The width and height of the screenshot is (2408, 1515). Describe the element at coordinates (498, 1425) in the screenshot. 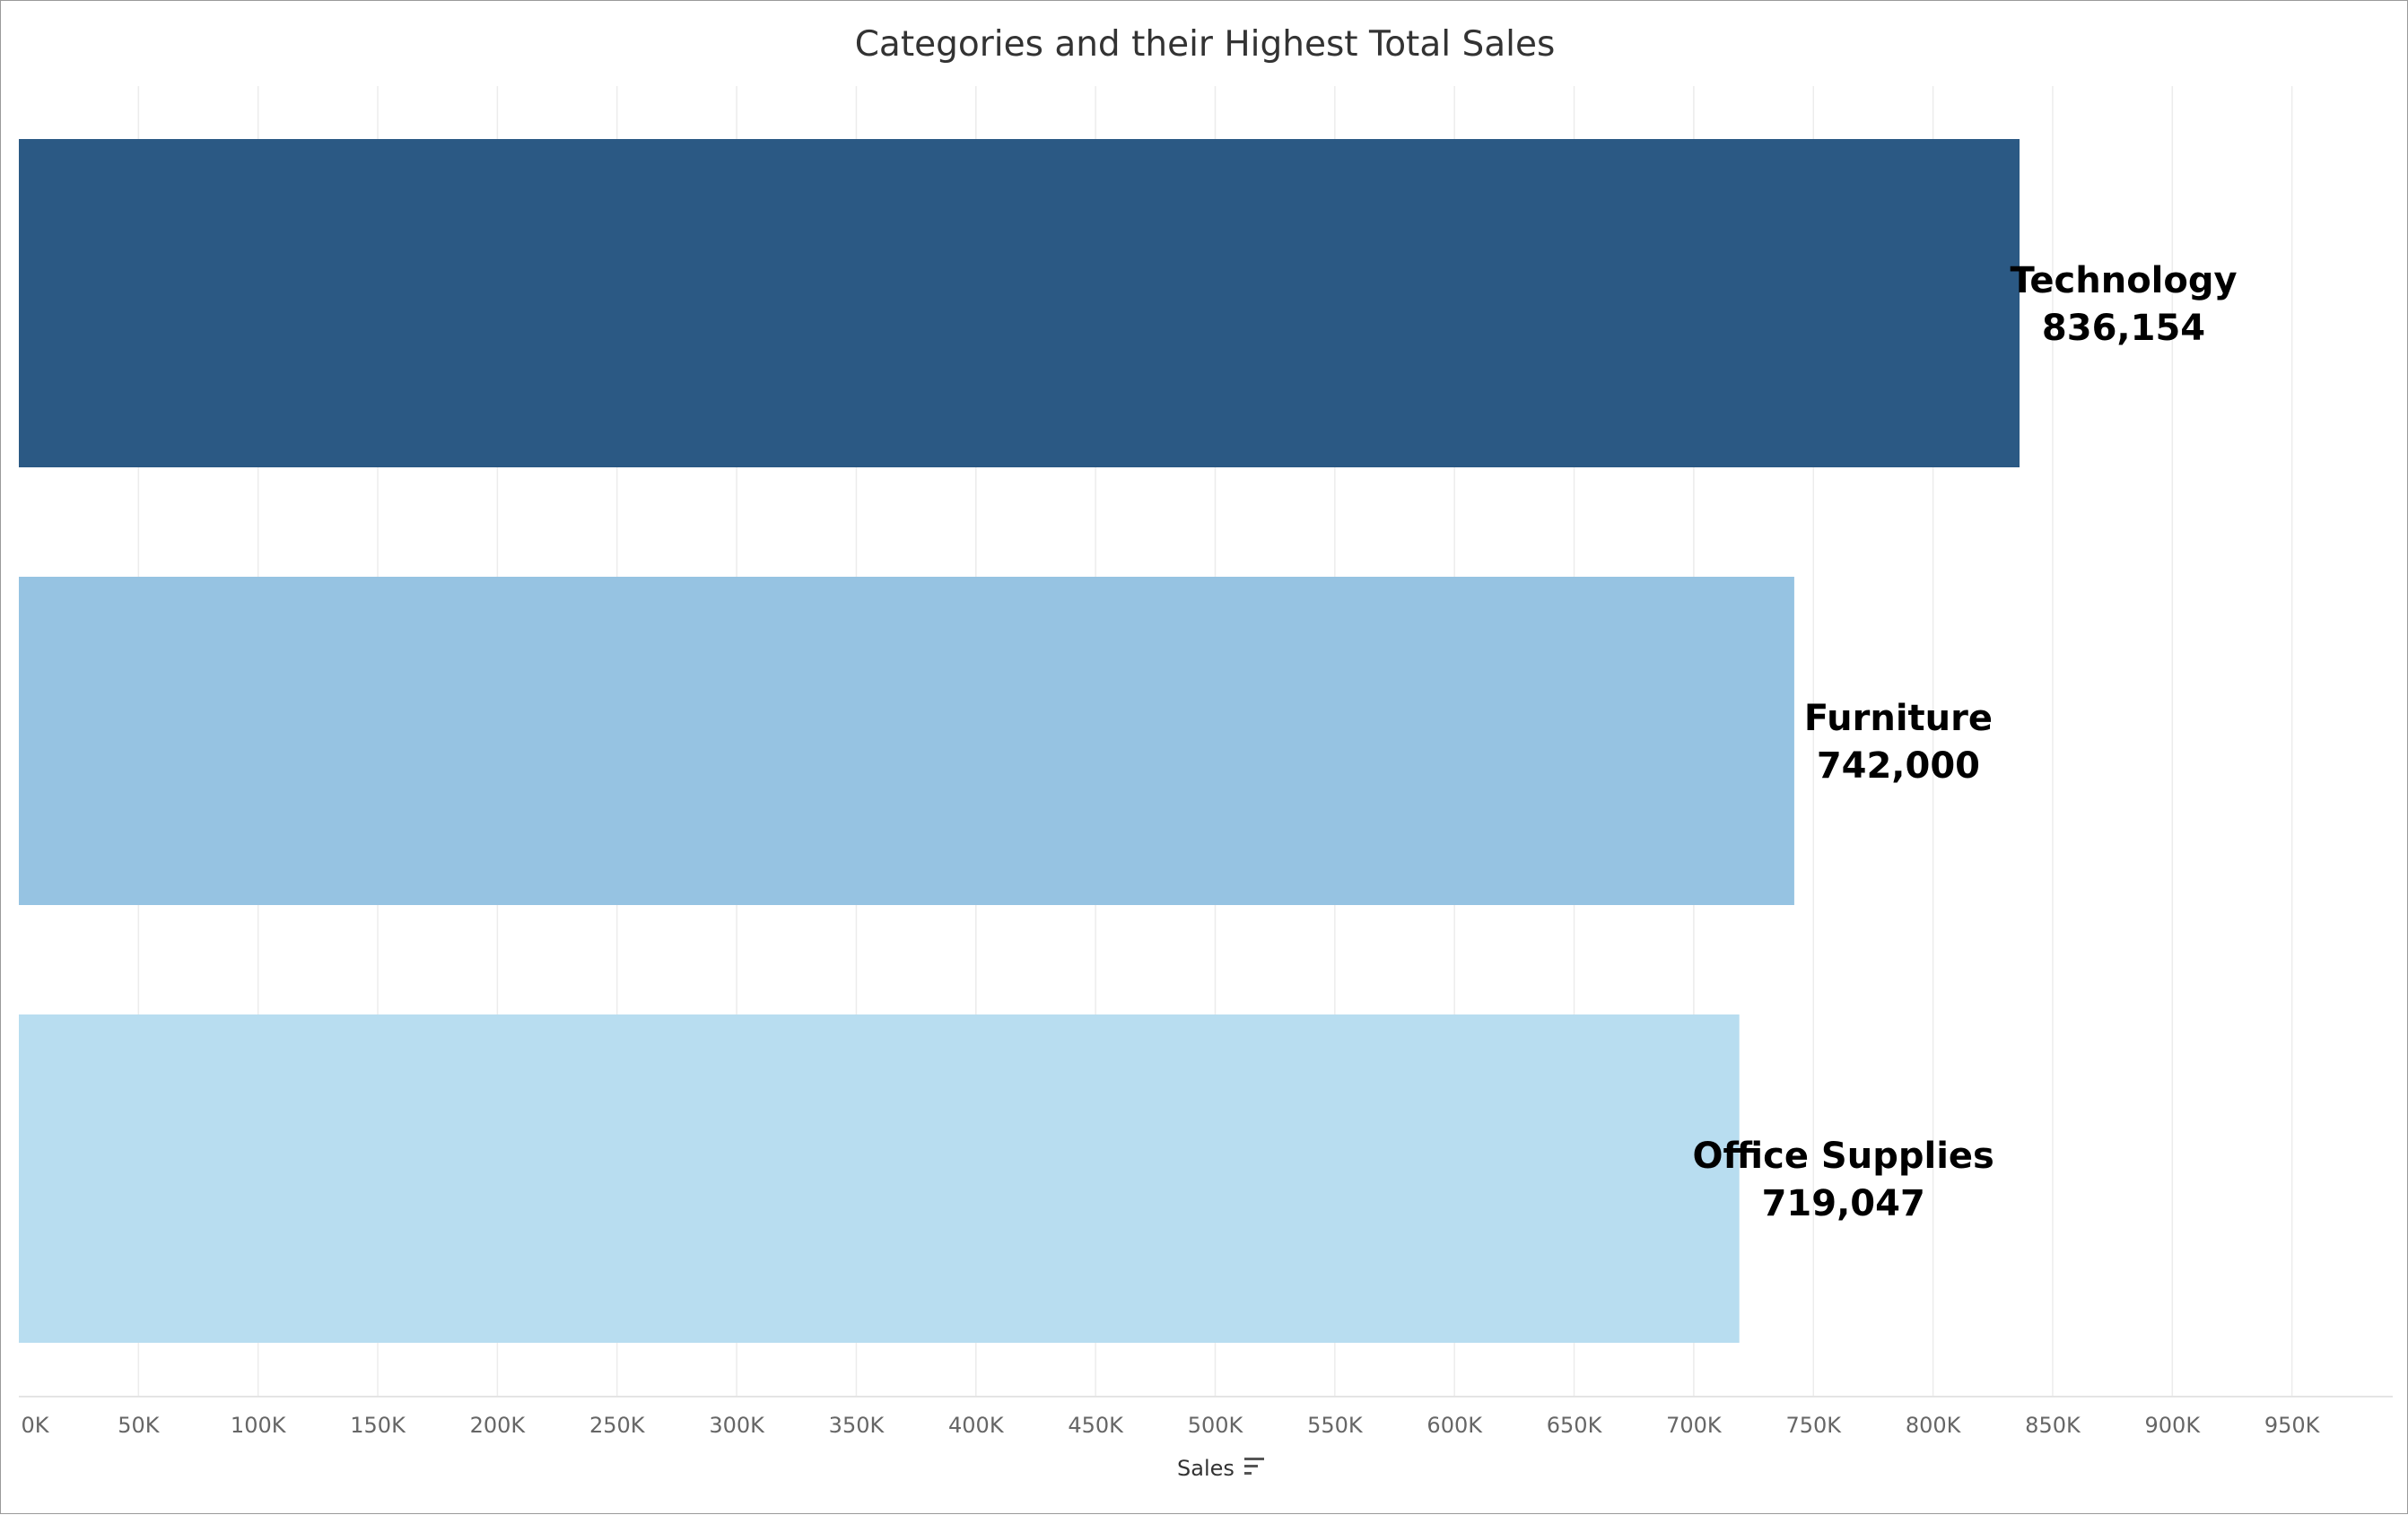

I see `x-tick-label: 200K` at that location.